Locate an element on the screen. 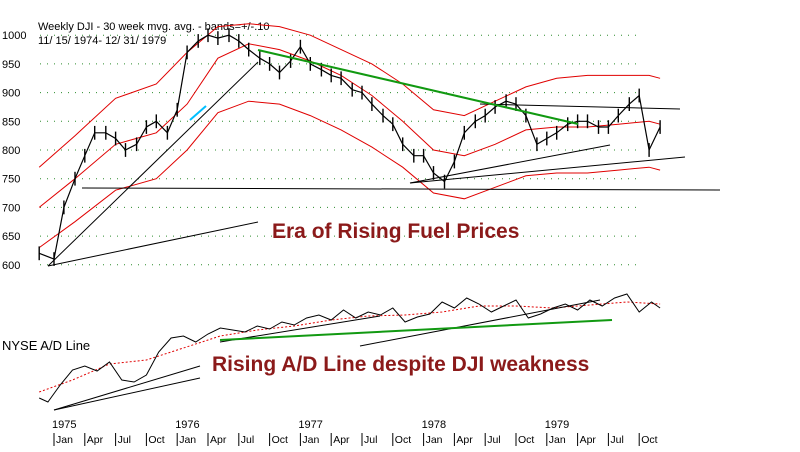  y-tick-label: 750 is located at coordinates (11, 180).